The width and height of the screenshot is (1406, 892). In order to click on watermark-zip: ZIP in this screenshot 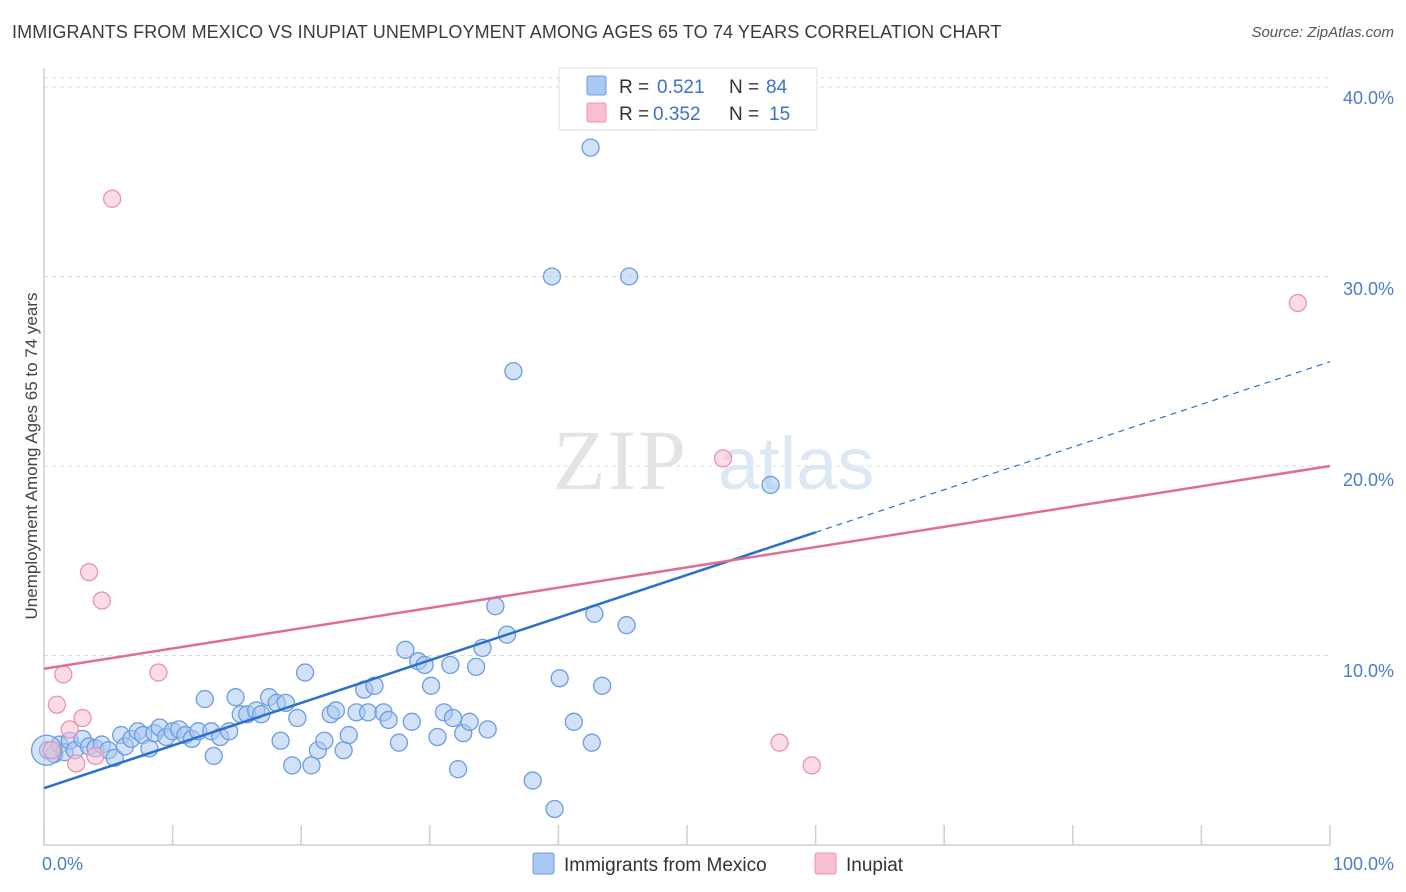, I will do `click(620, 460)`.